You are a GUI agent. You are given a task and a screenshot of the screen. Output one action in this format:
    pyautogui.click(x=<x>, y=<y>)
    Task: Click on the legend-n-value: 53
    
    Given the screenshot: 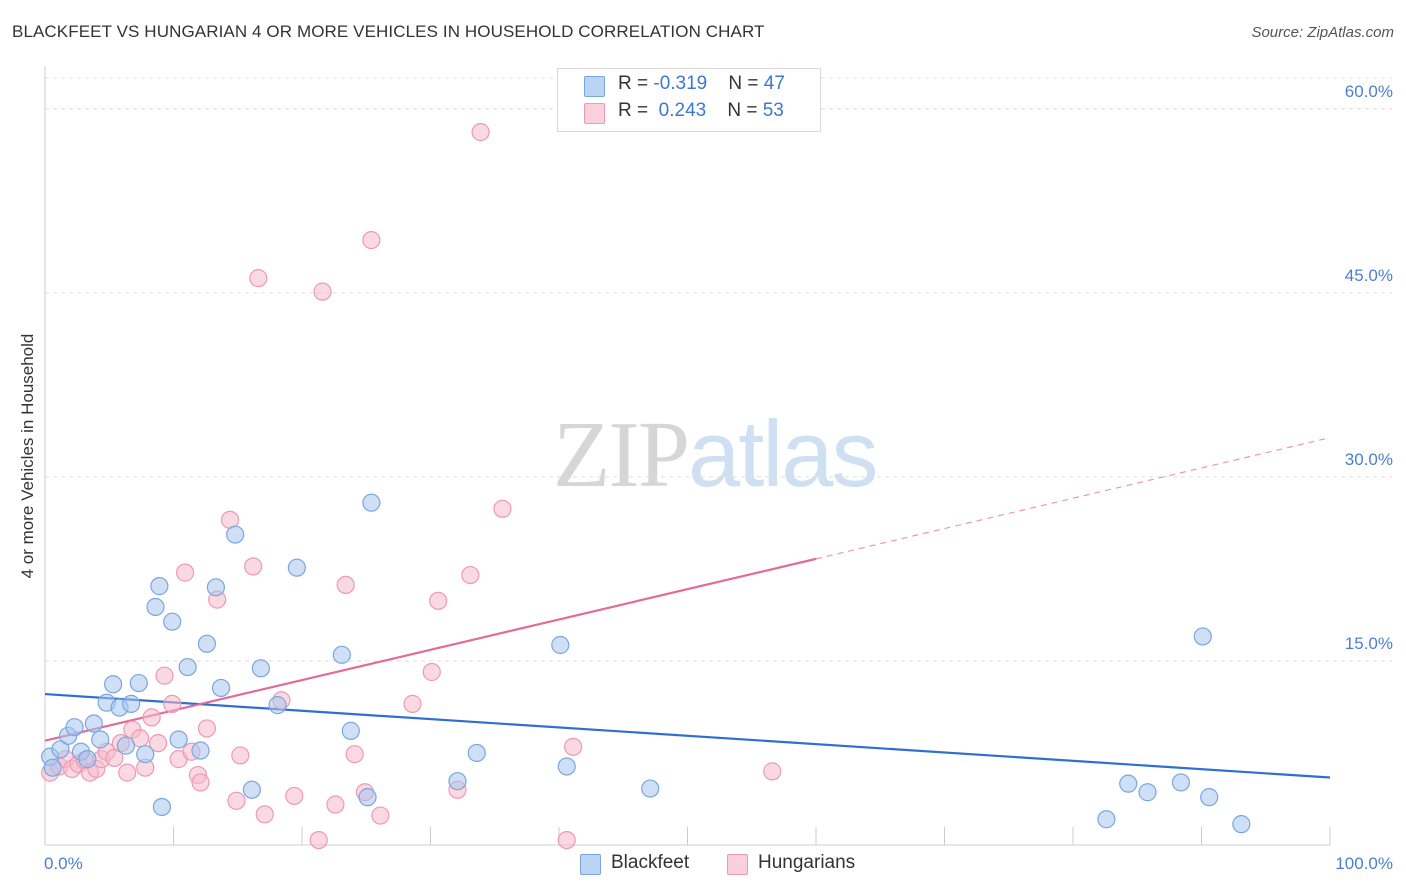 What is the action you would take?
    pyautogui.click(x=773, y=110)
    